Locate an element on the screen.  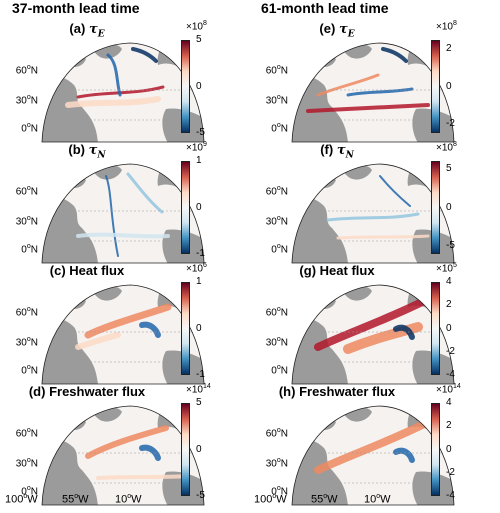
panel-variable: Heat flux is located at coordinates (97, 270).